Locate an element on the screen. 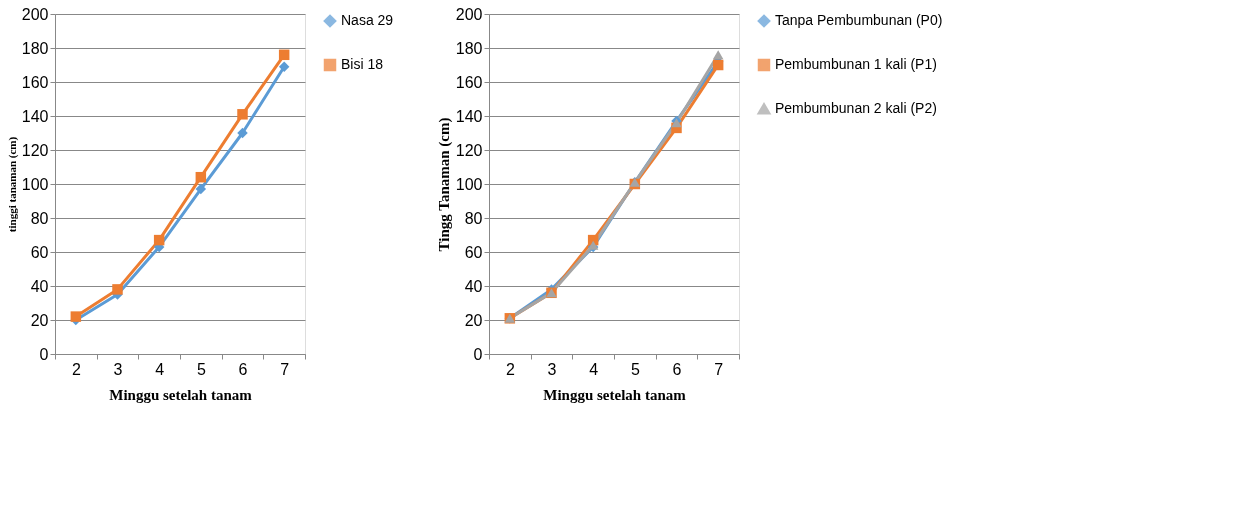  legend-label: Pembumbunan 2 kali (P2) is located at coordinates (856, 108).